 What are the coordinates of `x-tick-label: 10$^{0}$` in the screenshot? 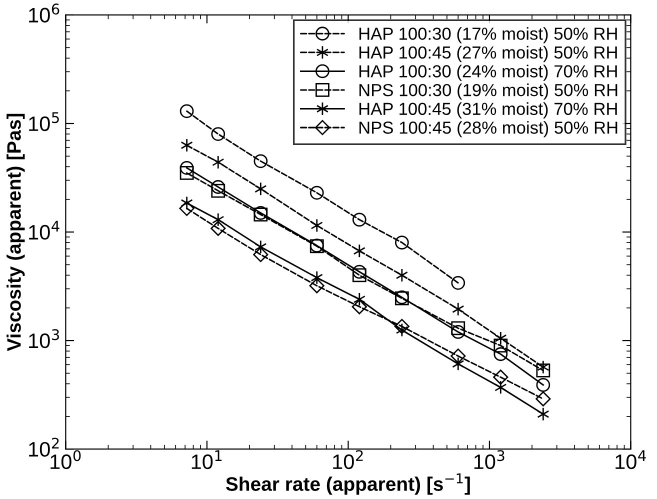 It's located at (65, 460).